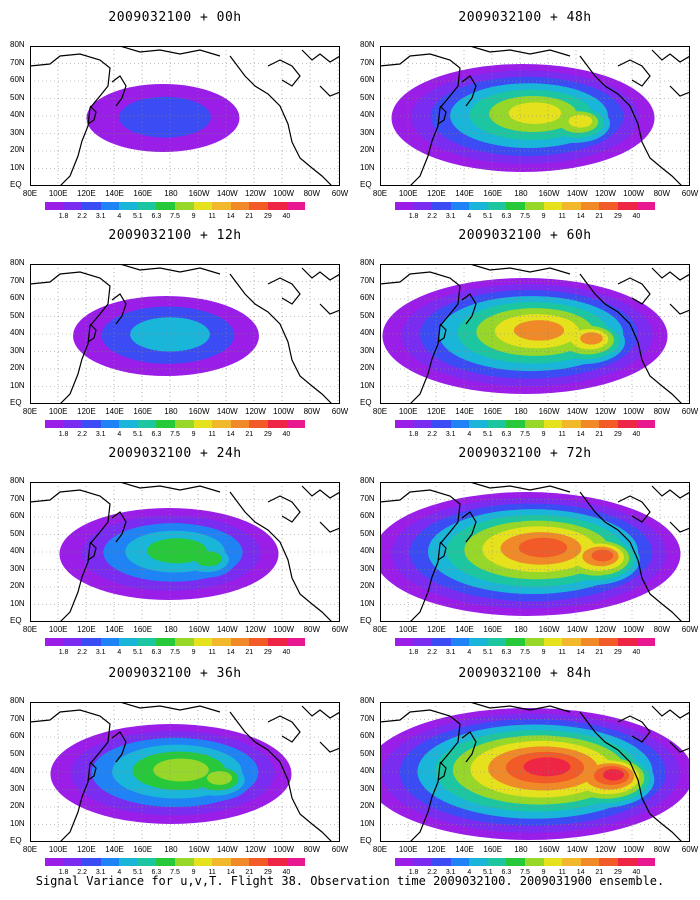  I want to click on longitude-label: 120E, so click(86, 193).